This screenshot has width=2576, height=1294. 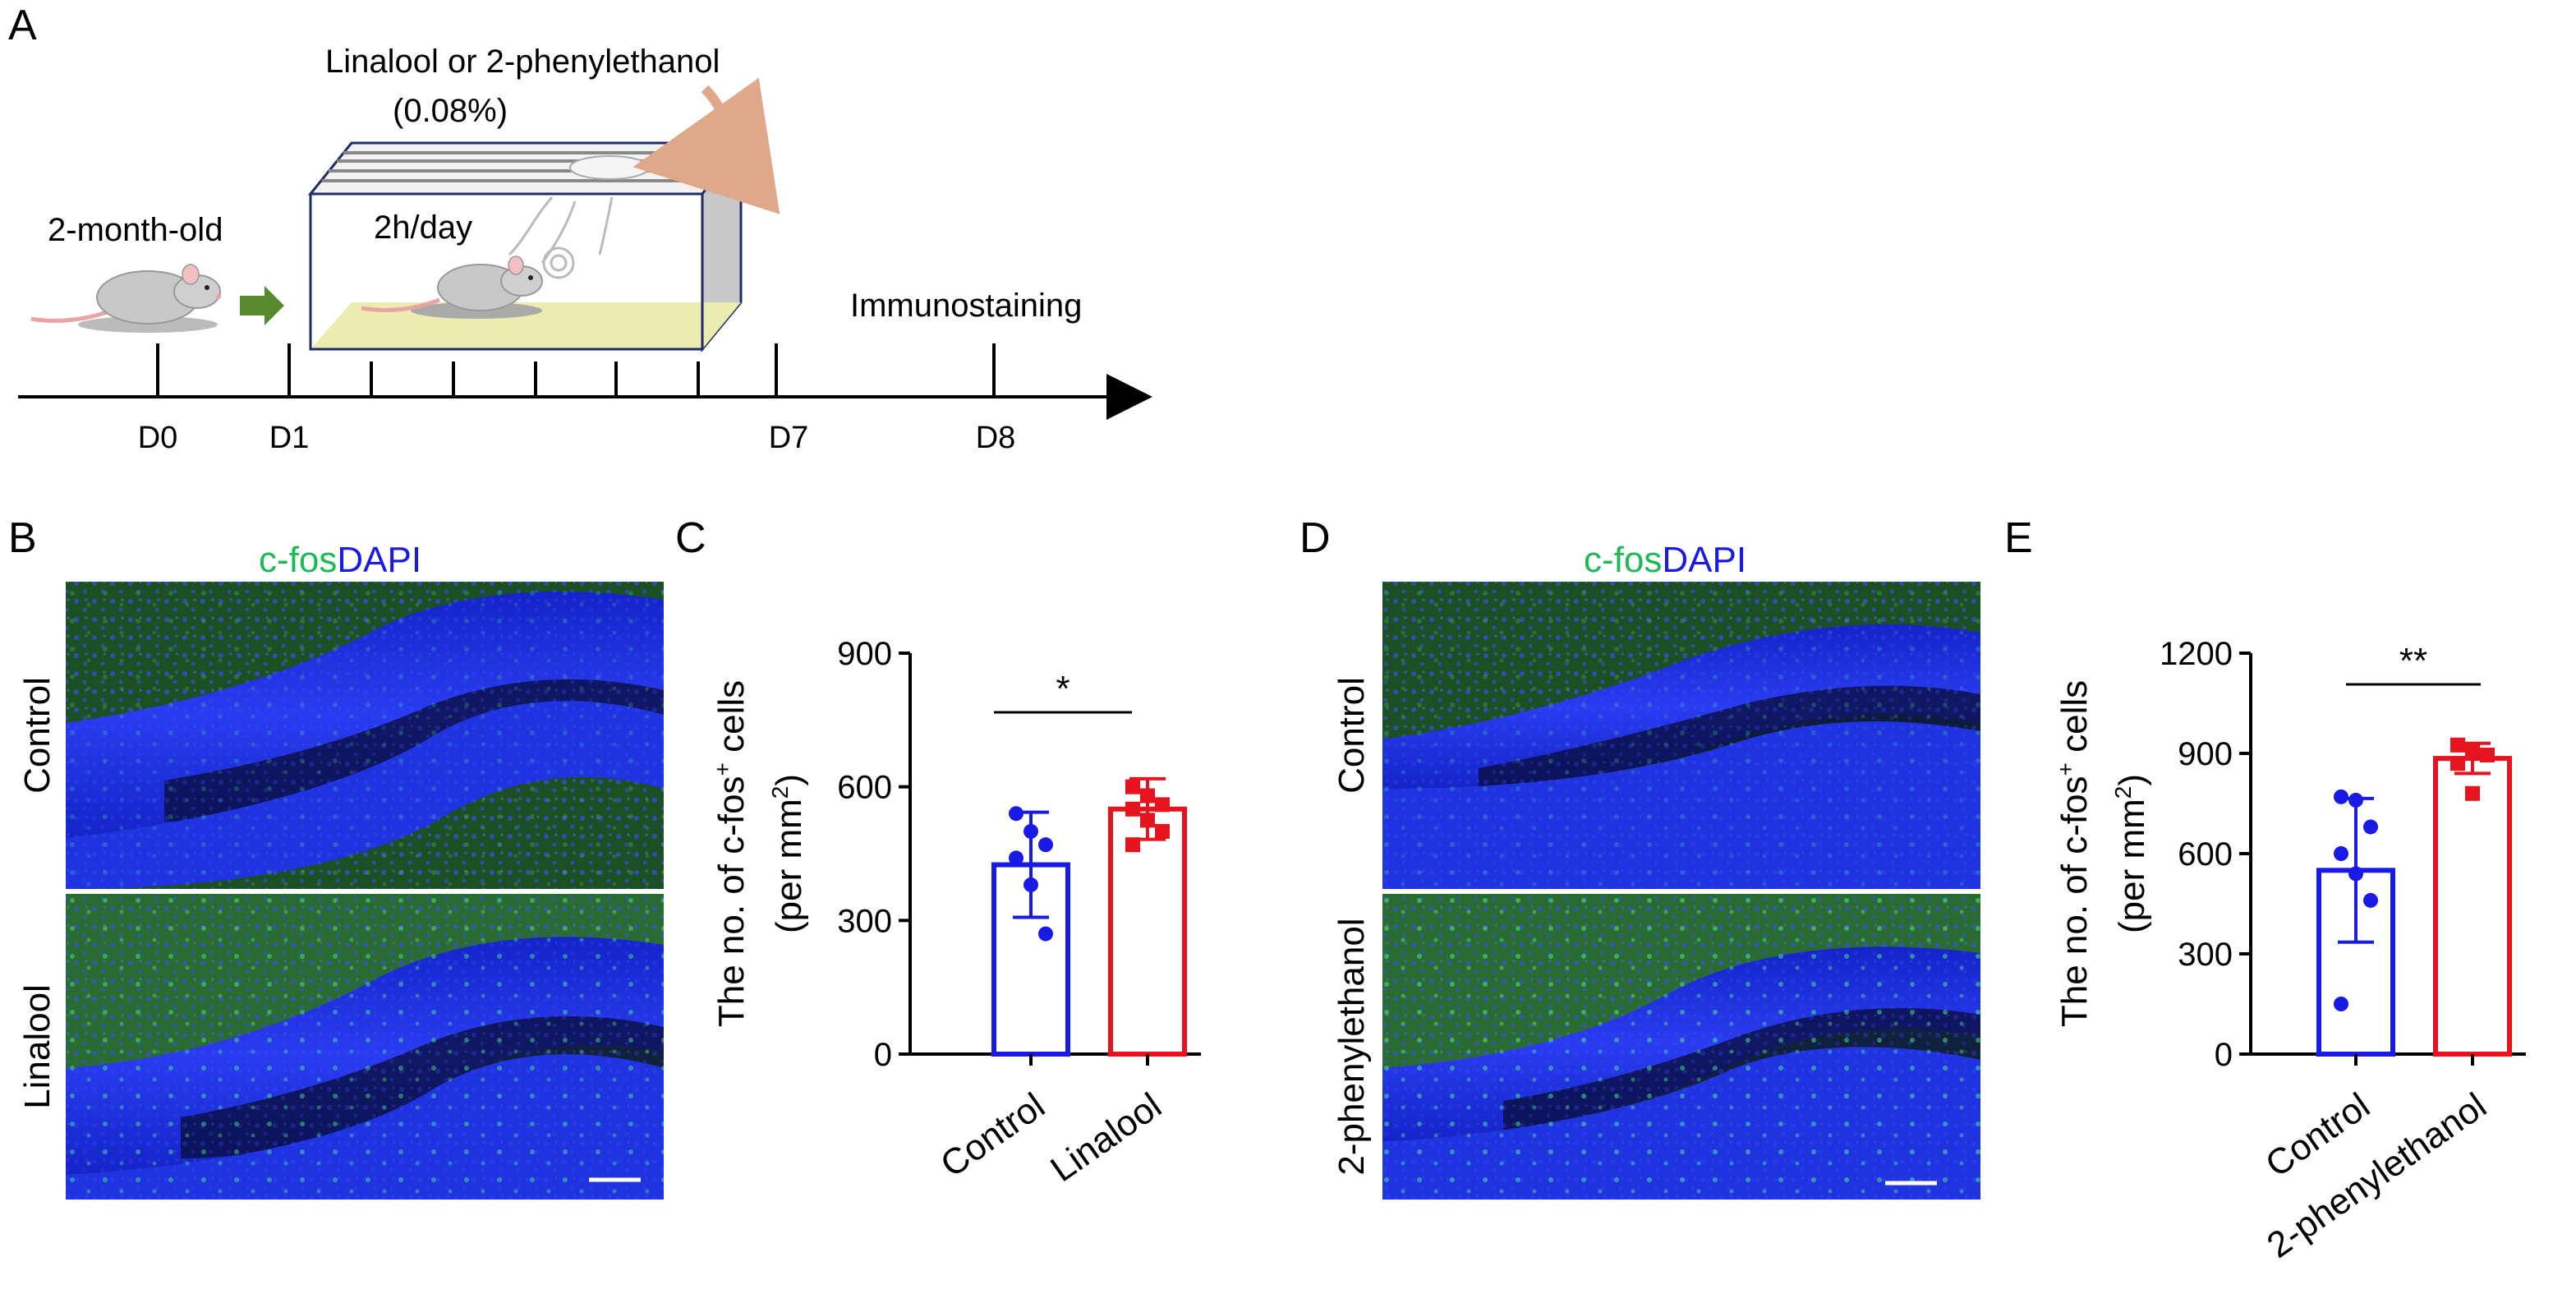 What do you see at coordinates (996, 438) in the screenshot?
I see `day-label-d8: D8` at bounding box center [996, 438].